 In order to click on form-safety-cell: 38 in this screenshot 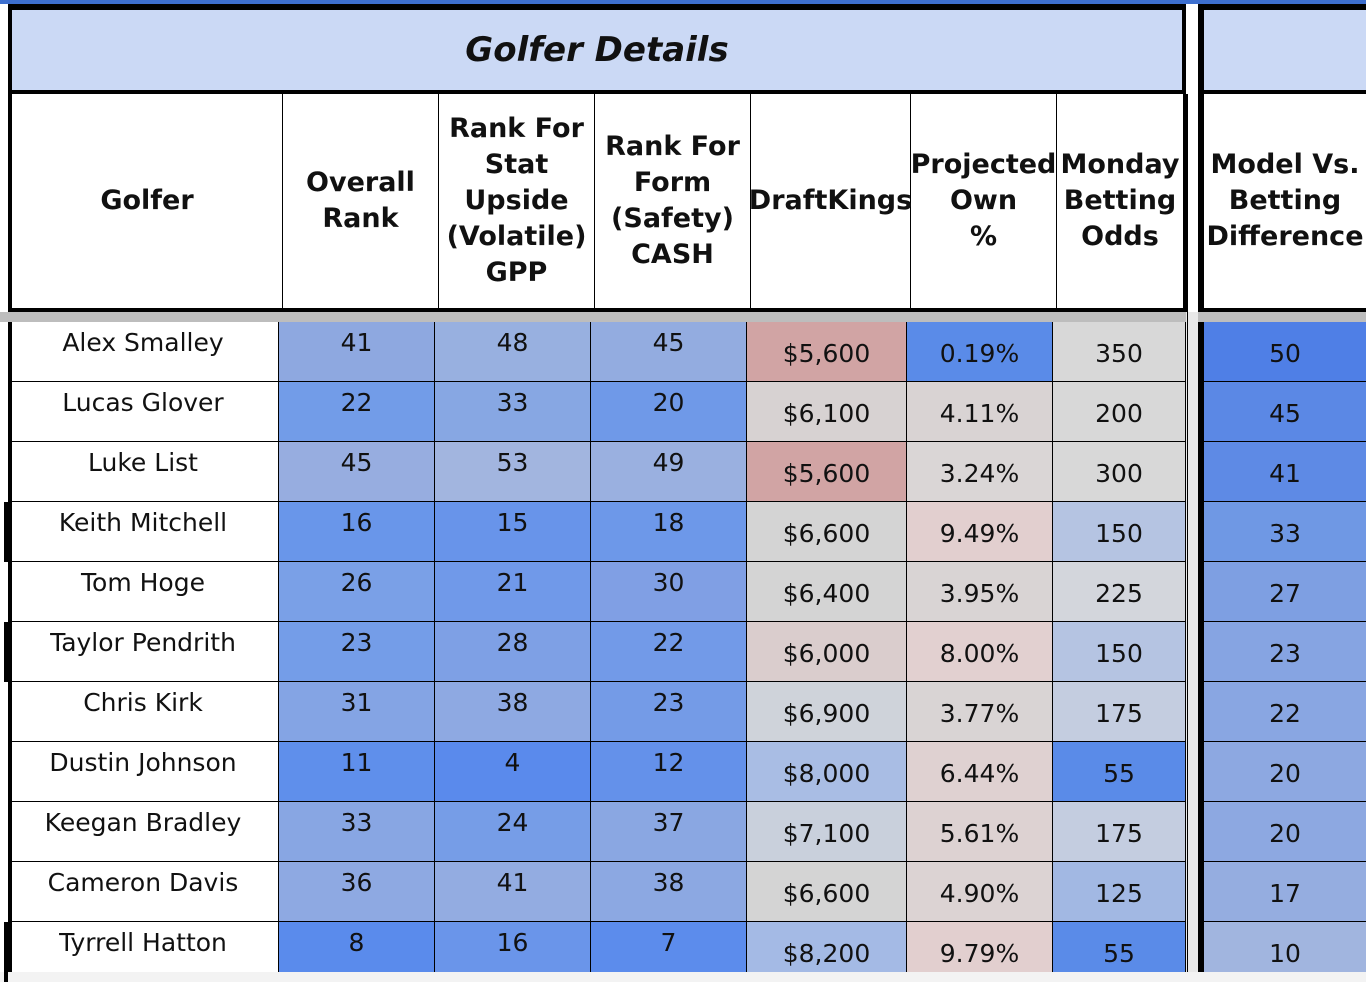, I will do `click(669, 892)`.